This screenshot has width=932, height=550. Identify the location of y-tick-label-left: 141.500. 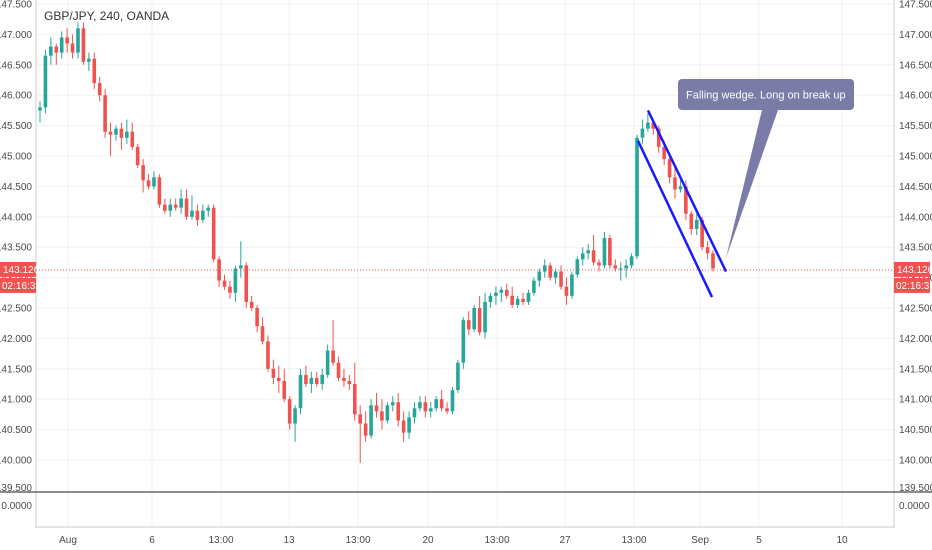
(16, 369).